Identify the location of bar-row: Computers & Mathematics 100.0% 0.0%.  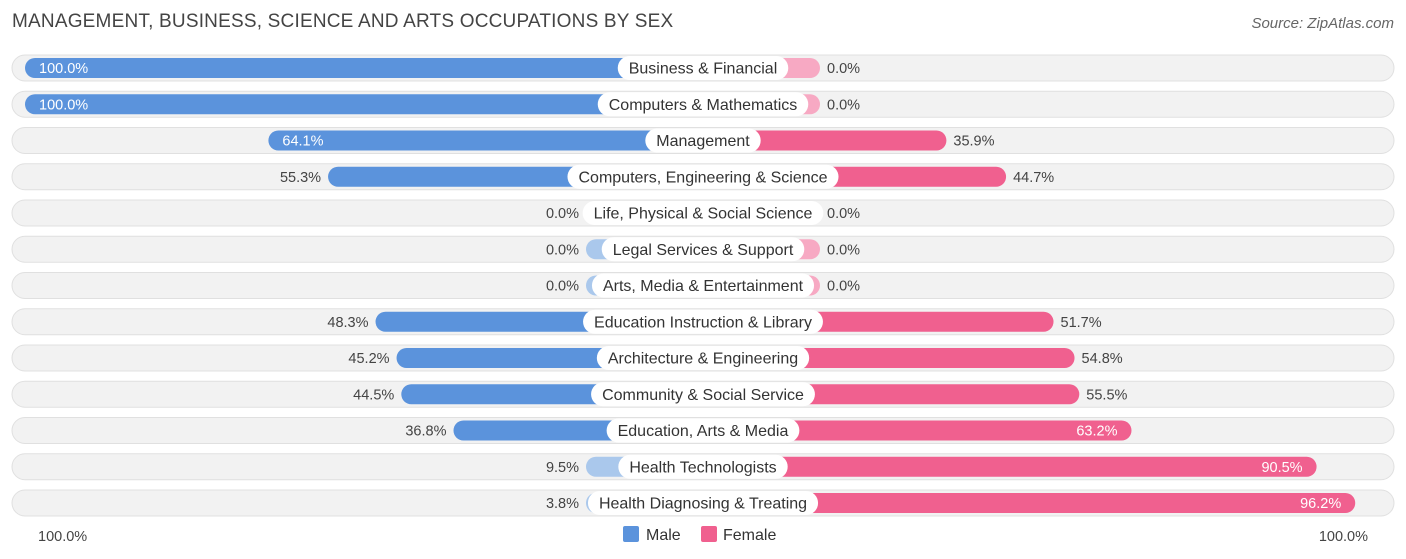
(703, 104).